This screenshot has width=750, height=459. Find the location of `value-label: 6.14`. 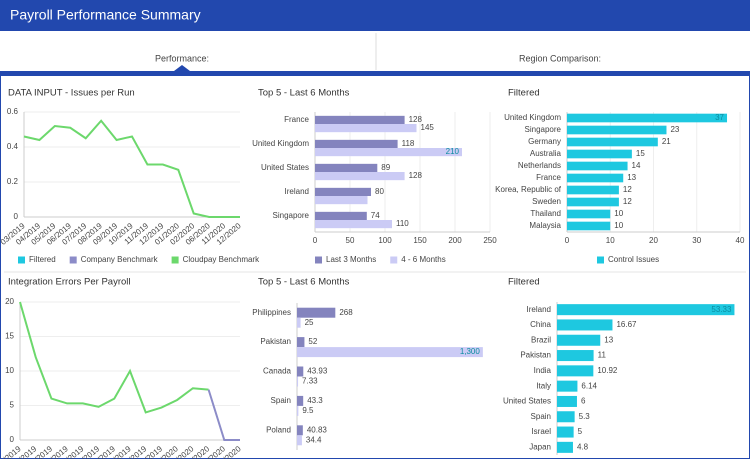

value-label: 6.14 is located at coordinates (589, 385).